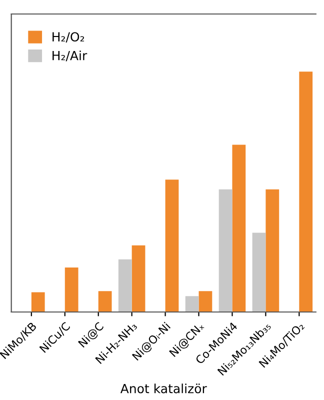 The image size is (324, 400). I want to click on legend-label: H₂/O₂, so click(68, 37).